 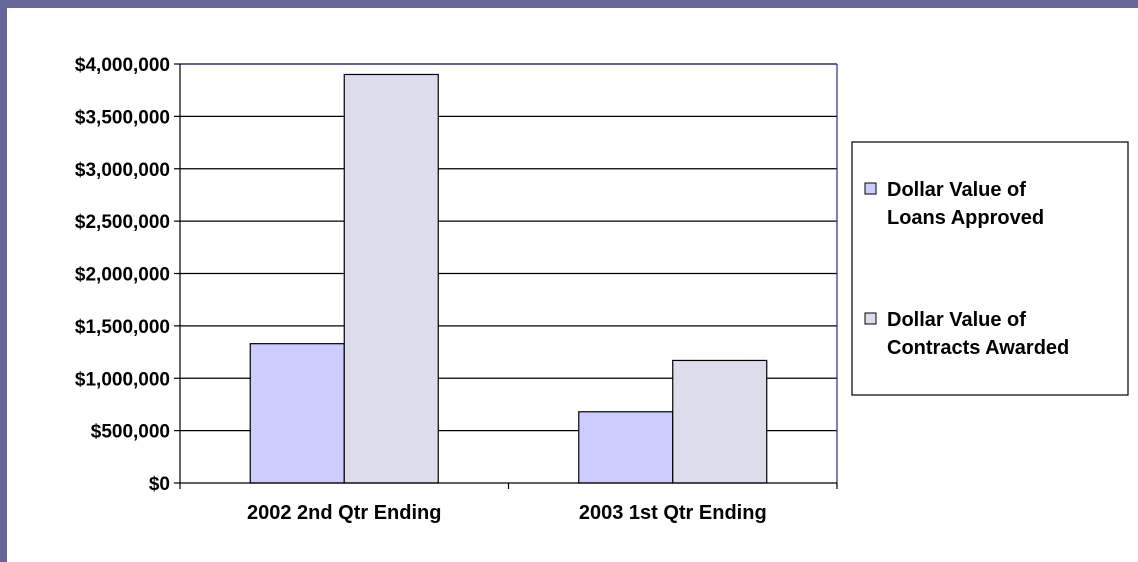 I want to click on y-tick-label: $1,000,000, so click(x=122, y=379).